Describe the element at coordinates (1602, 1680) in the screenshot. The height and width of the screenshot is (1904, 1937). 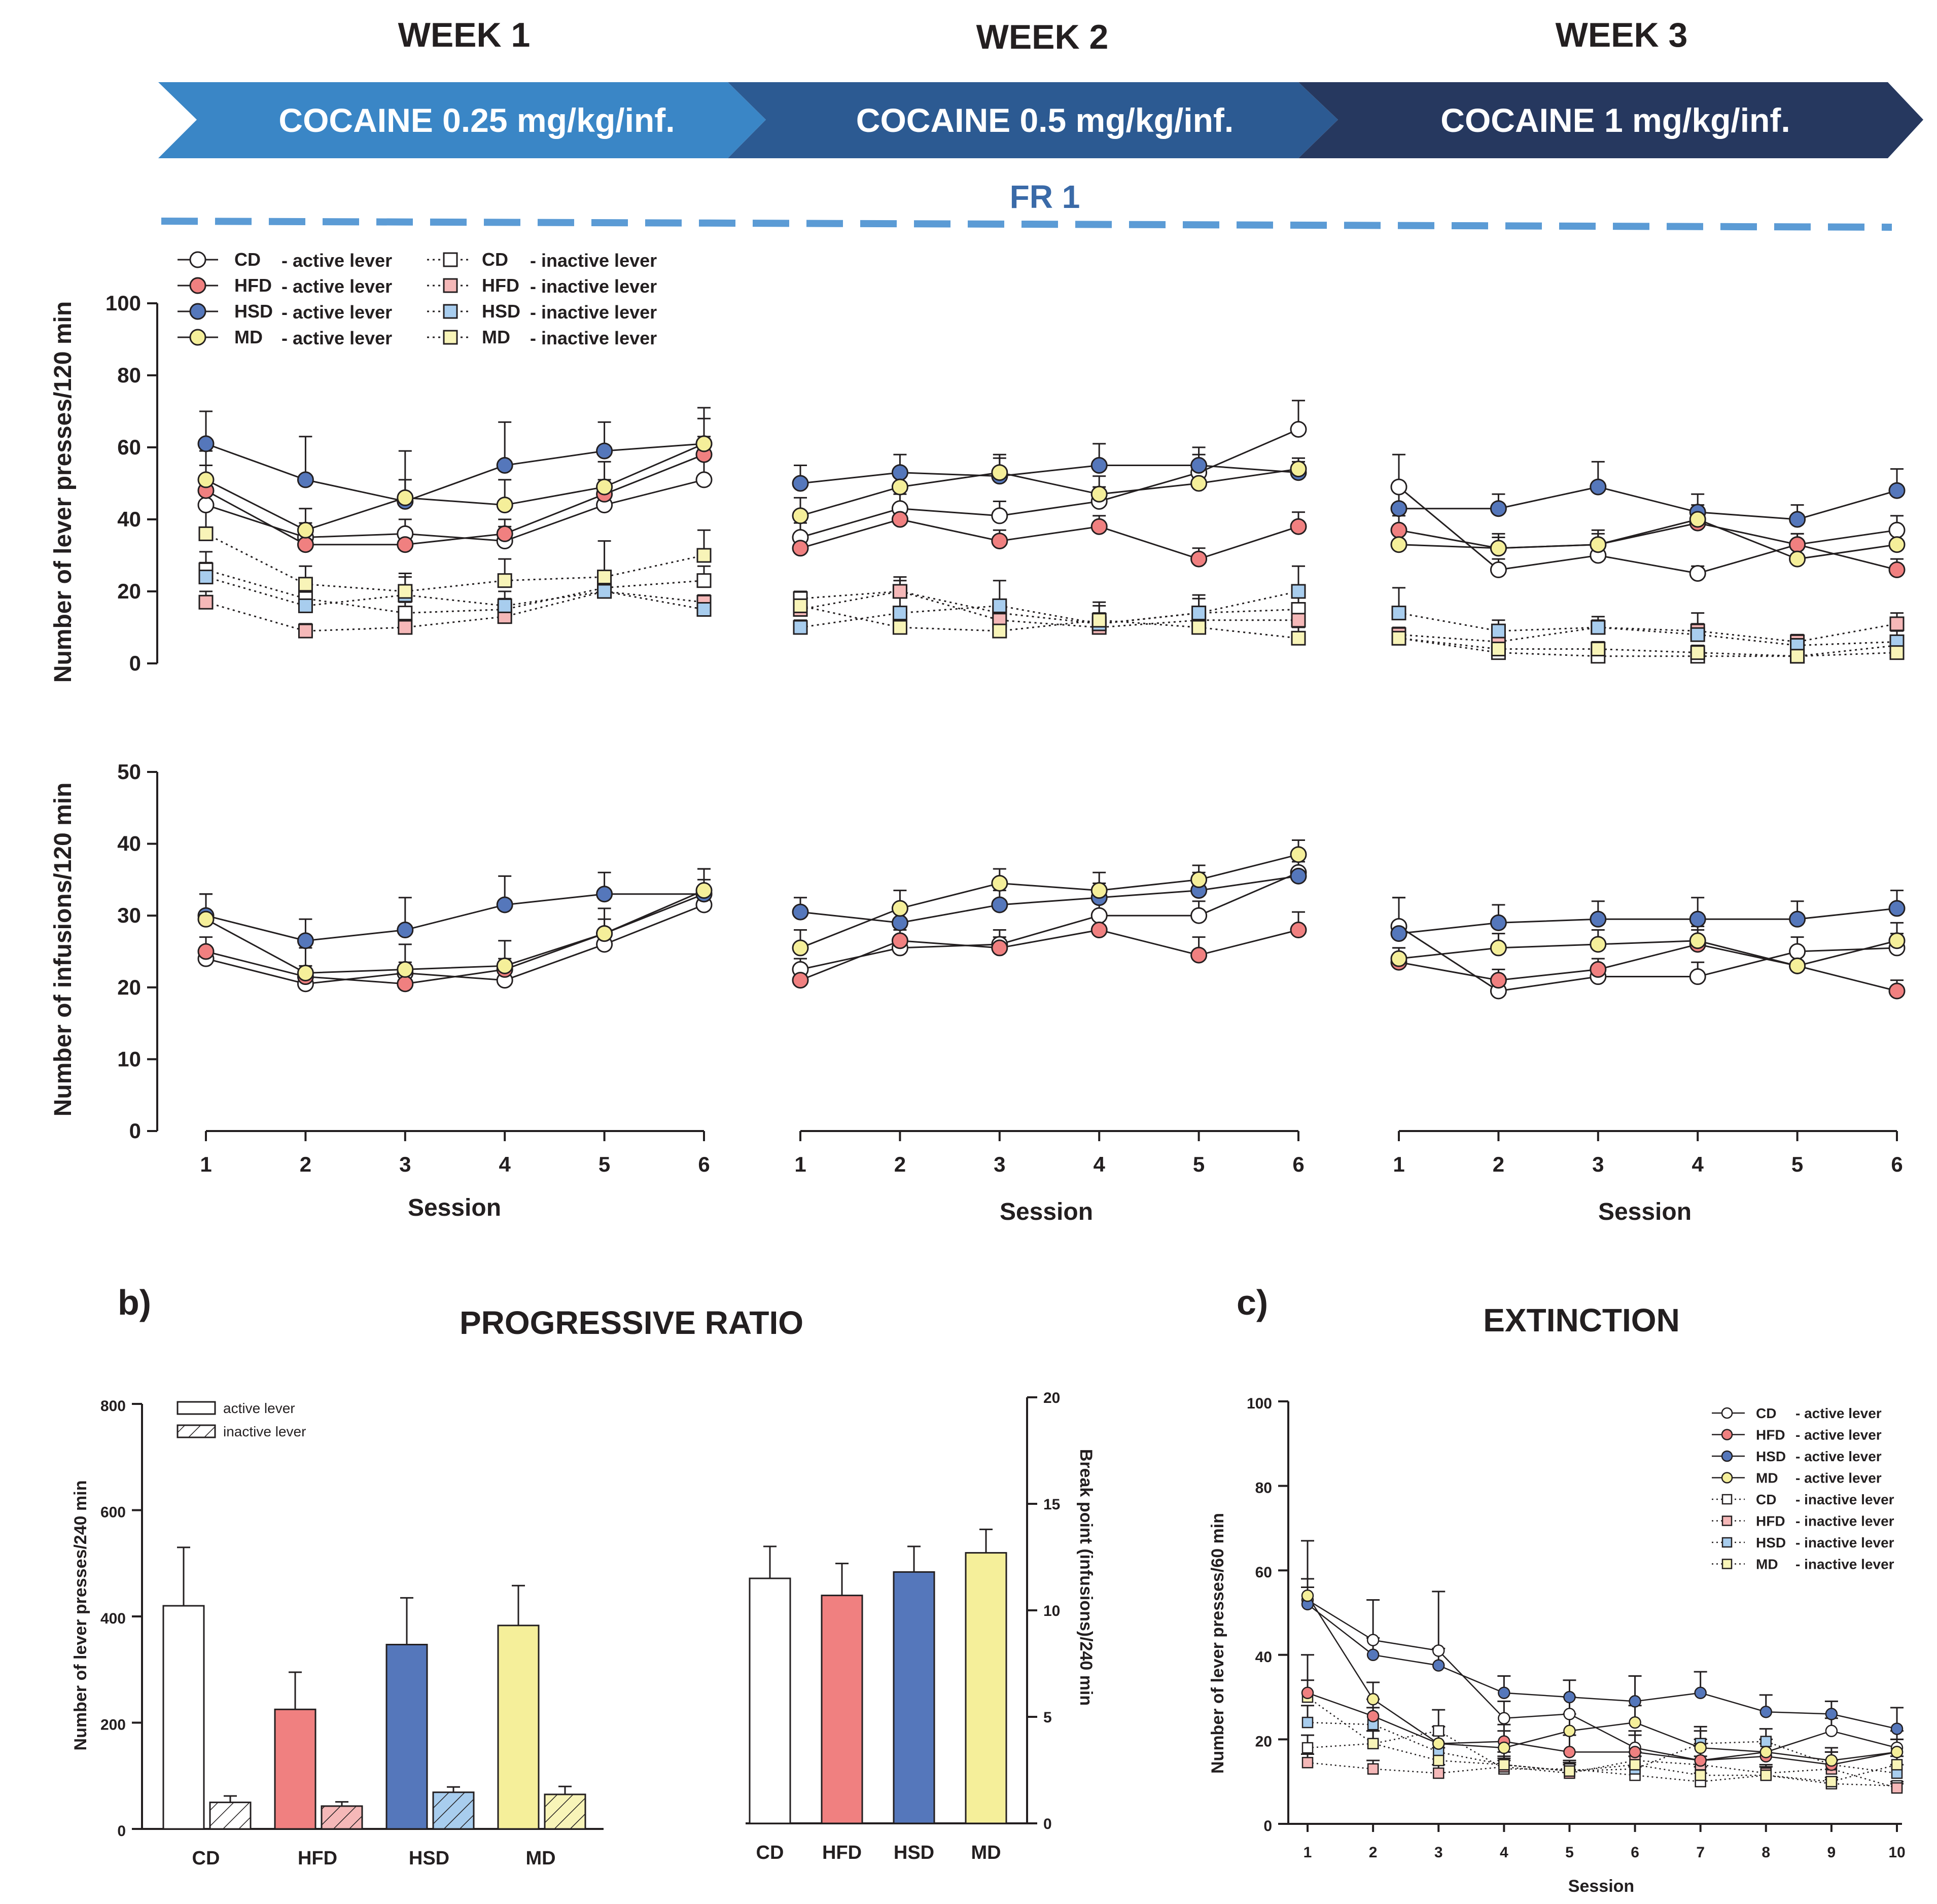
I see `ext-active-line-CD` at that location.